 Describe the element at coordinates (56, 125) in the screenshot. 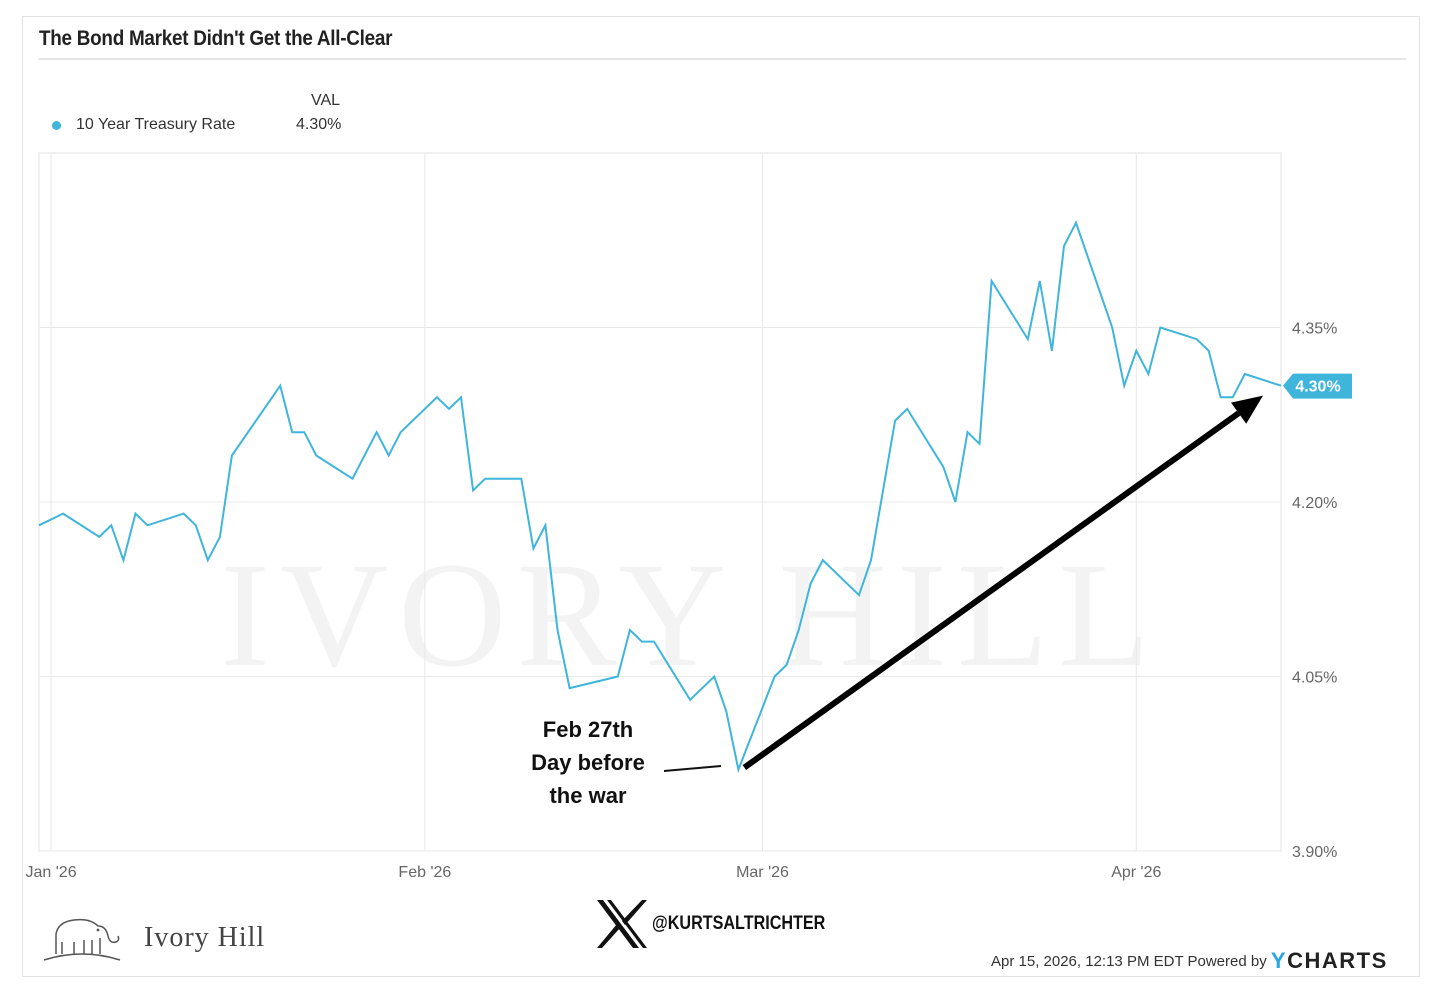

I see `legend-series-dot` at that location.